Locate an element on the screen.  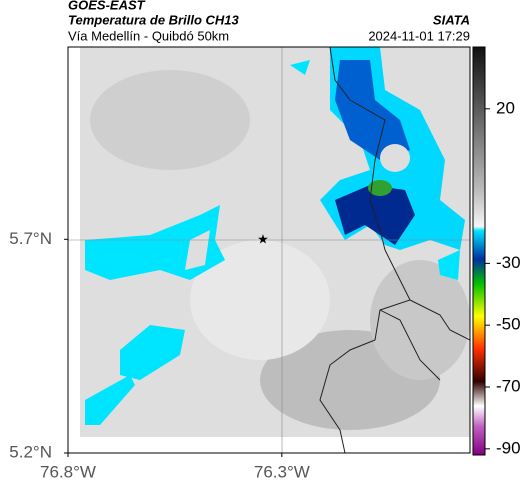
source: SIATA is located at coordinates (451, 19).